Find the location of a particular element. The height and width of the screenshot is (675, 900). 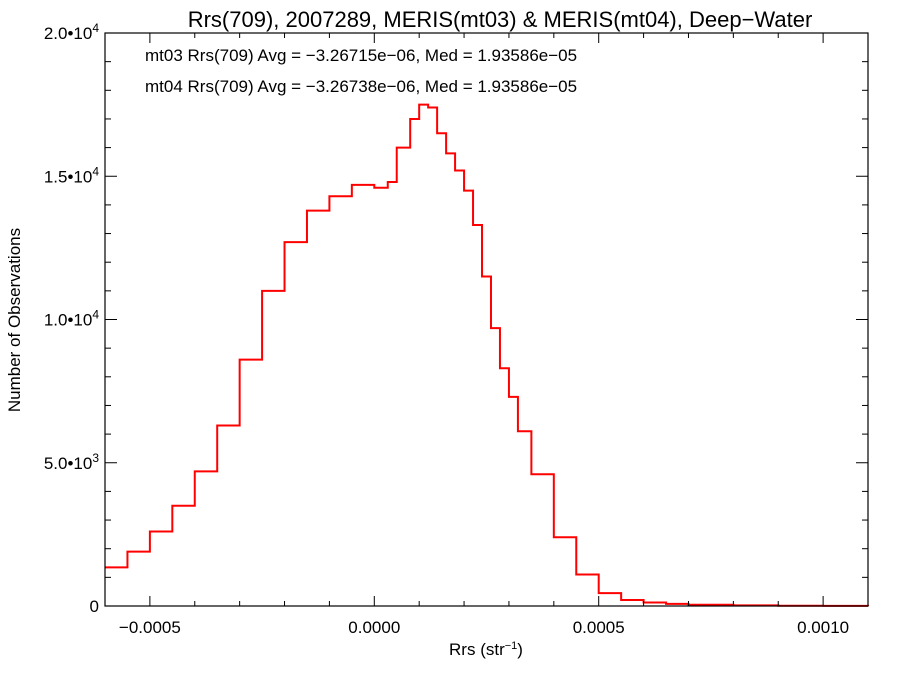

y-tick-label: 0 is located at coordinates (94, 606).